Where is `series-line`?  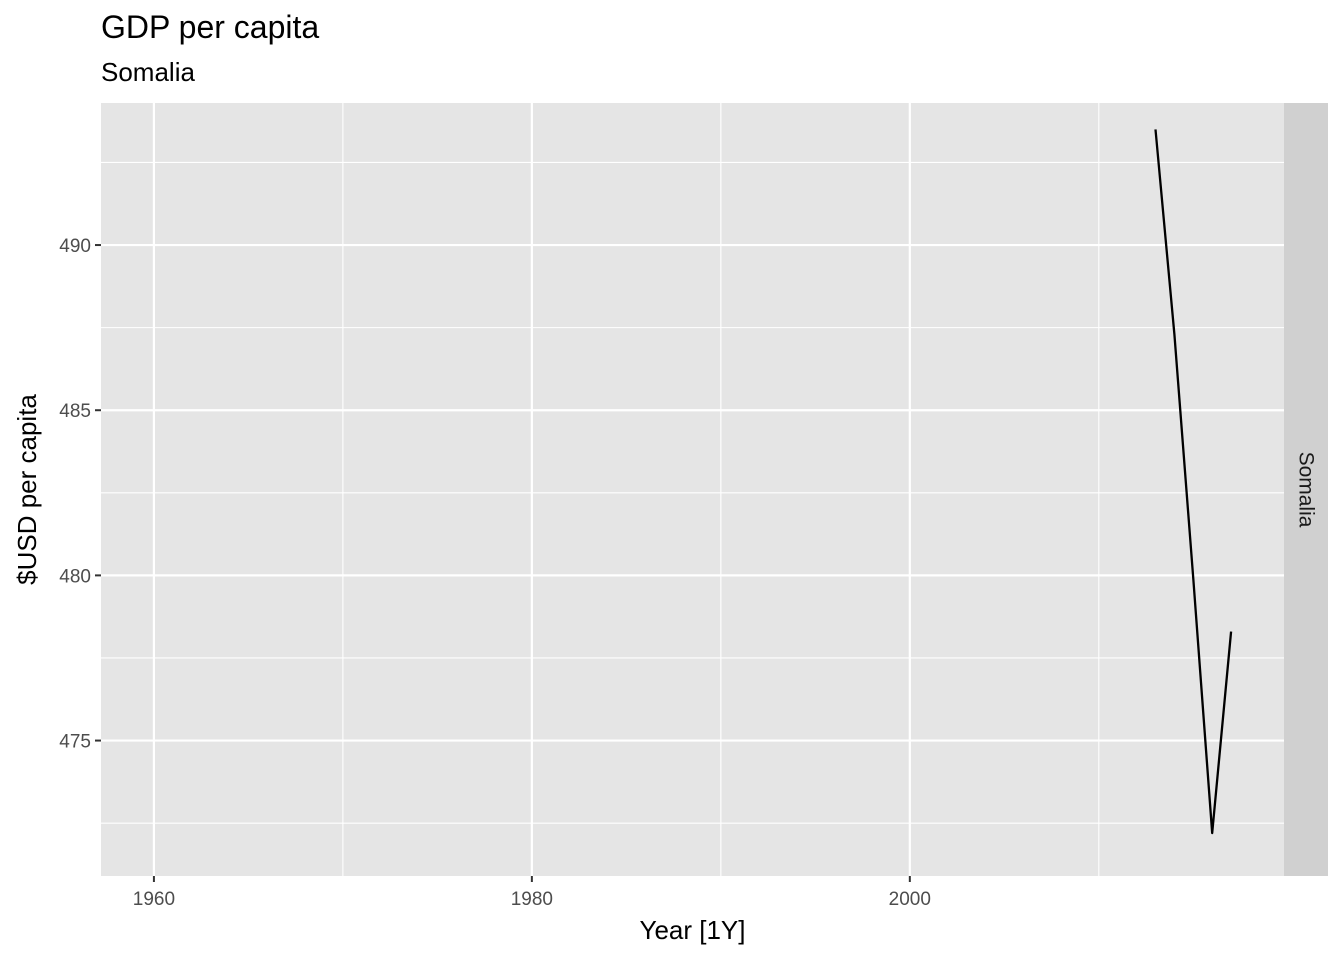
series-line is located at coordinates (1193, 482).